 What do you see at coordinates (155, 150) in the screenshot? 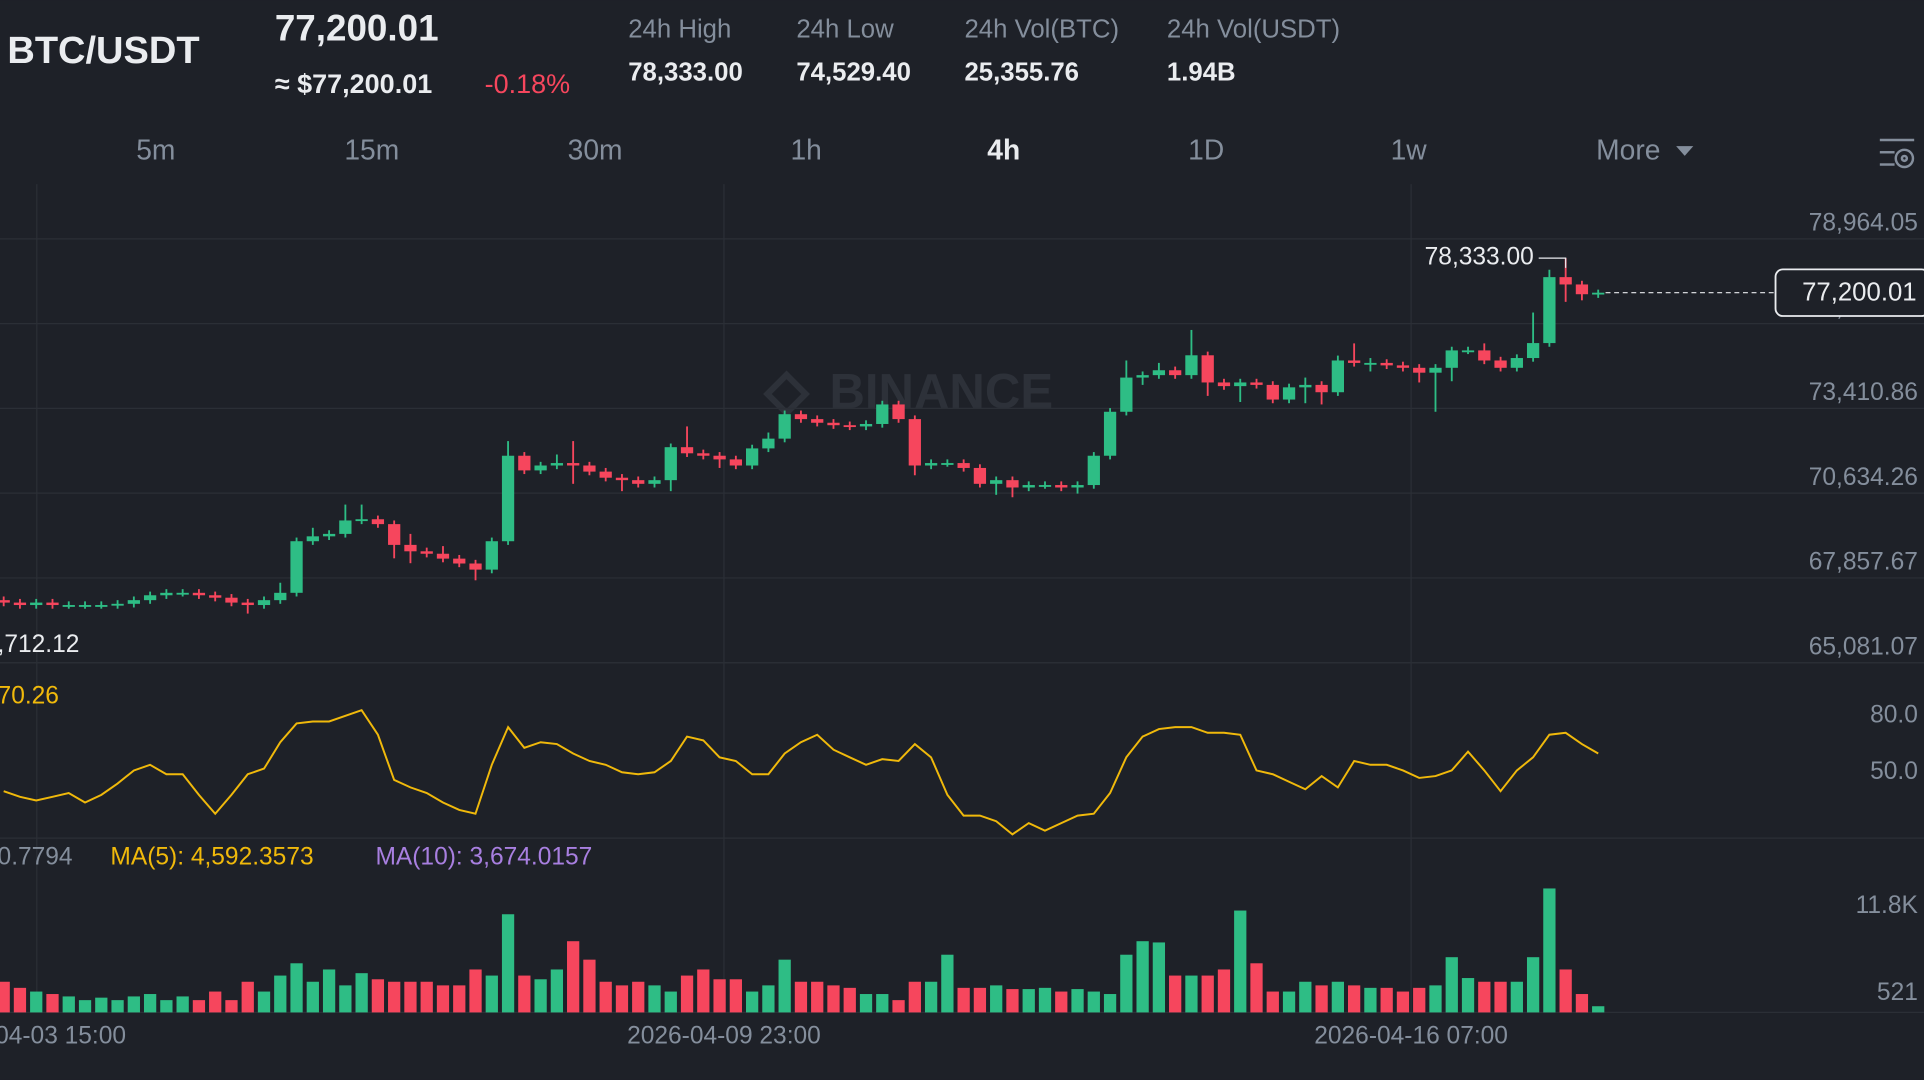
I see `interval-tab: 5m` at bounding box center [155, 150].